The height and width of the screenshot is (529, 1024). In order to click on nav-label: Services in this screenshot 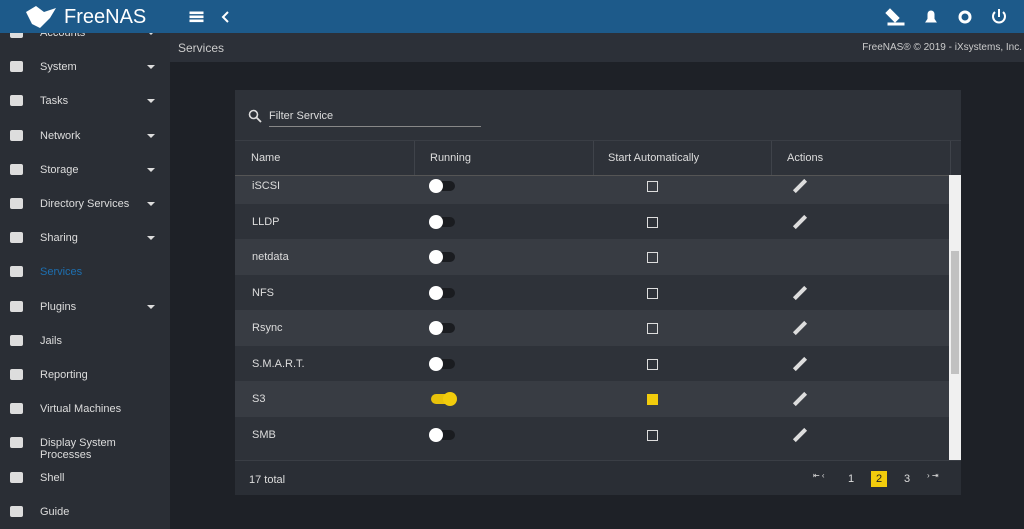, I will do `click(61, 272)`.